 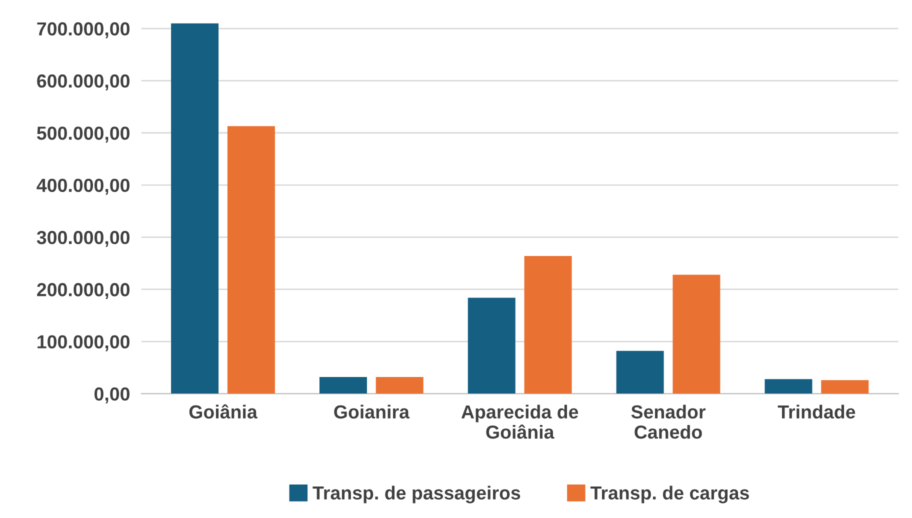 What do you see at coordinates (83, 134) in the screenshot?
I see `y-tick-label: 500.000,00` at bounding box center [83, 134].